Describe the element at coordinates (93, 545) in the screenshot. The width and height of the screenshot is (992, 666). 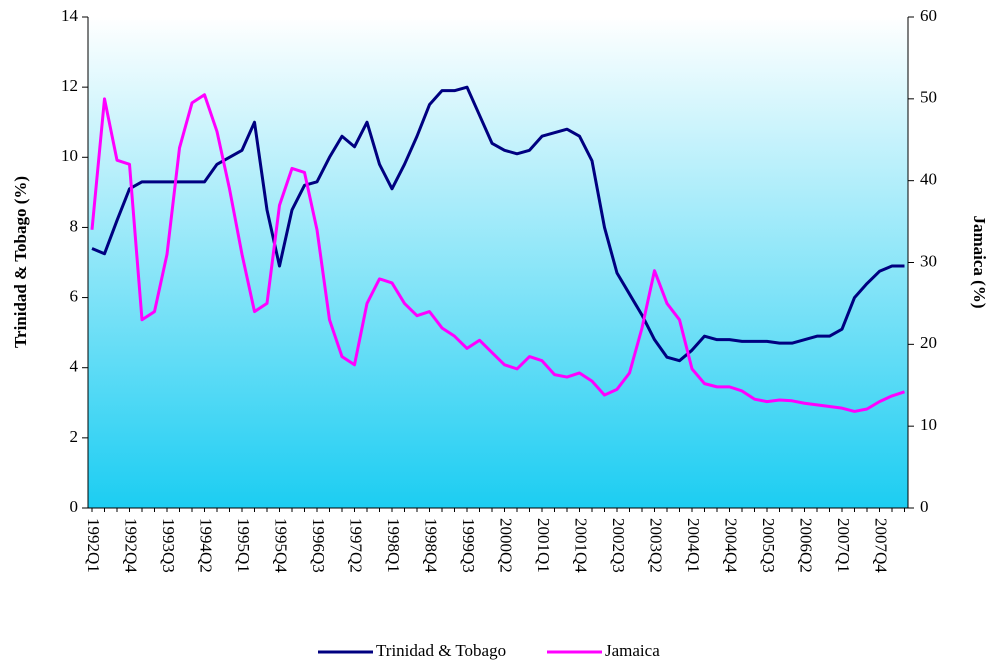
I see `x-tick-label: 1992Q1` at that location.